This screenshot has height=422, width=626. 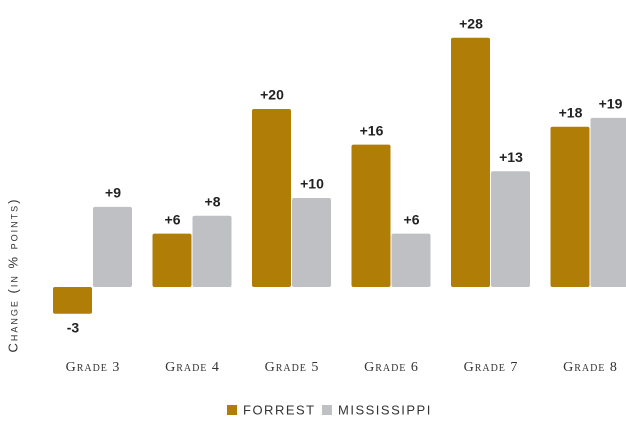 What do you see at coordinates (385, 409) in the screenshot?
I see `legend-label: MISSISSIPPI` at bounding box center [385, 409].